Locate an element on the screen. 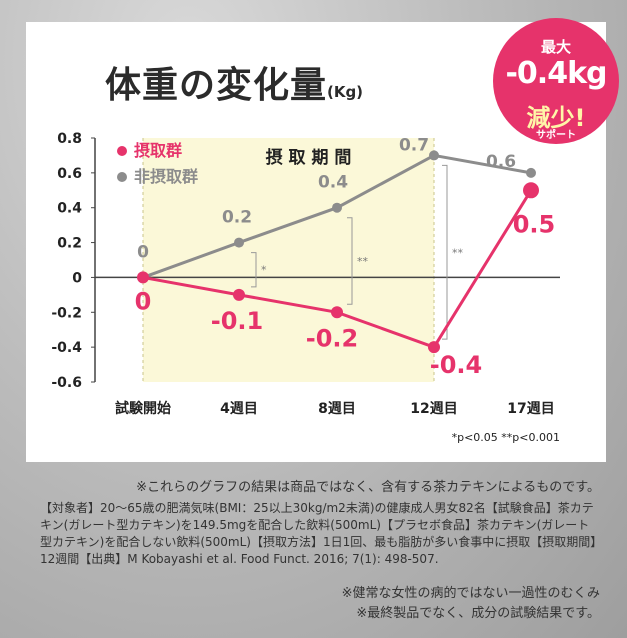 Image resolution: width=627 pixels, height=638 pixels. y-tick-label: 0.8 is located at coordinates (69, 139).